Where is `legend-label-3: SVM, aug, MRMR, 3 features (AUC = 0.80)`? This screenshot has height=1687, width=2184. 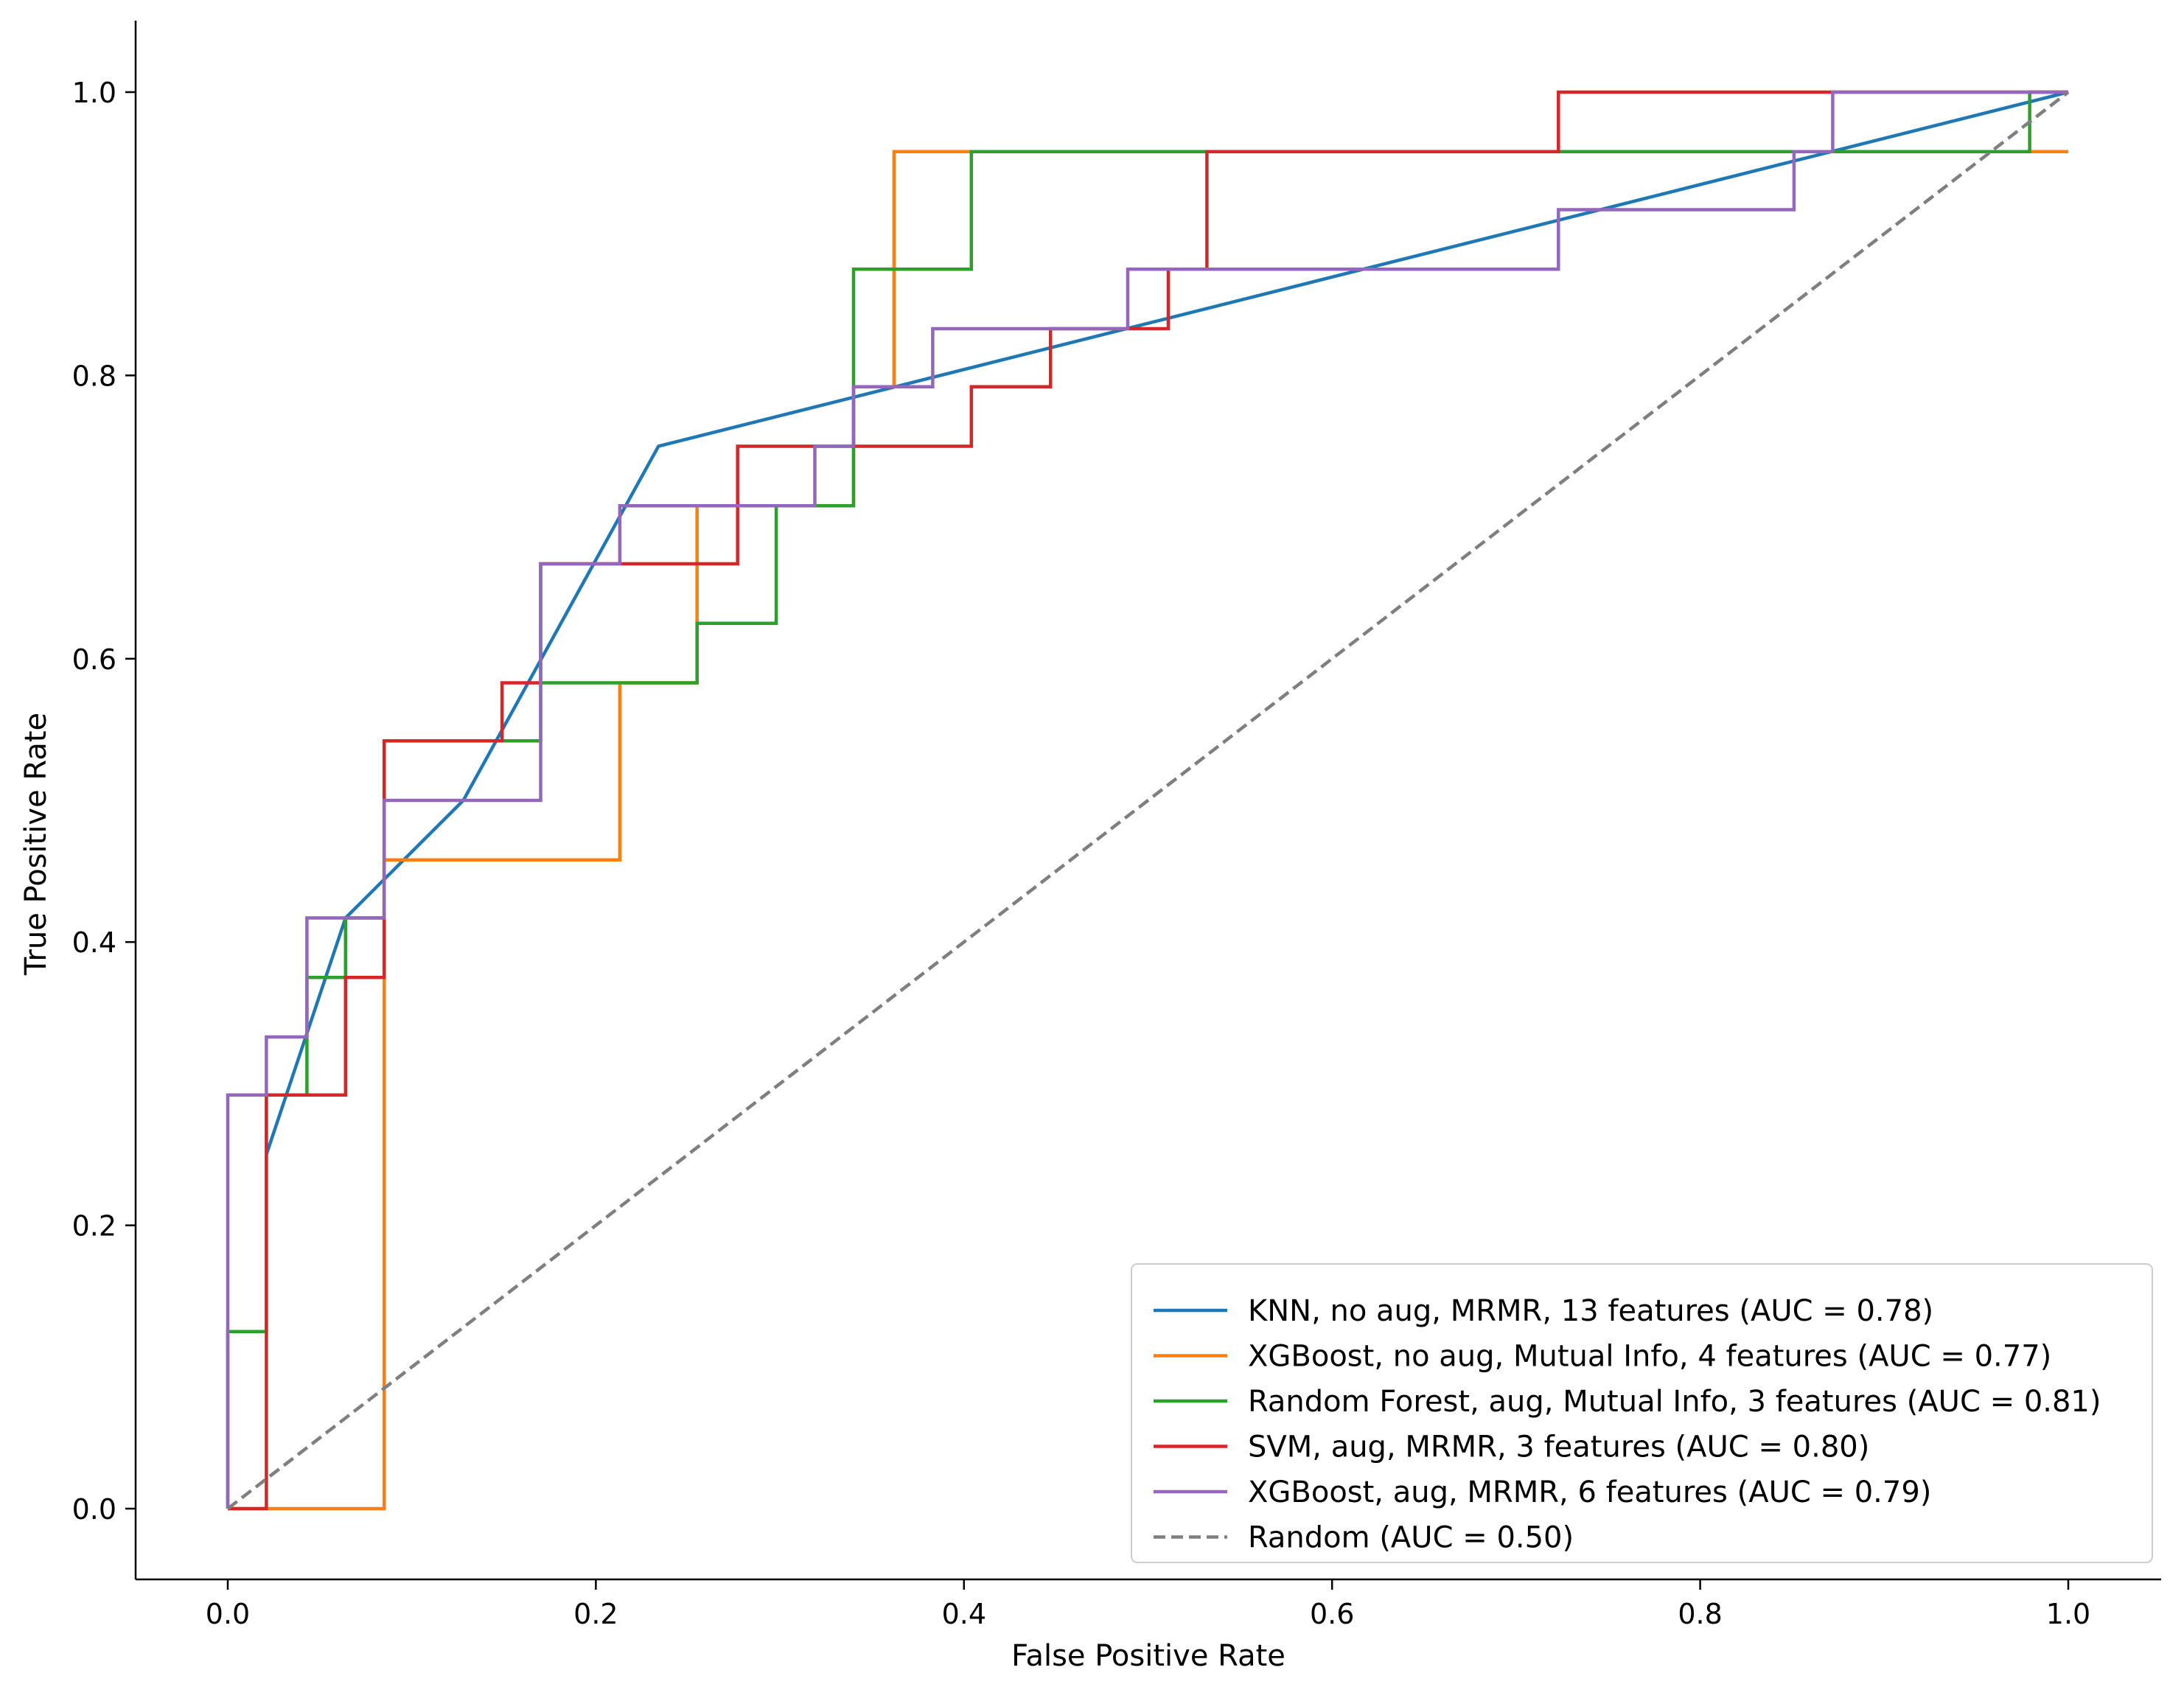 legend-label-3: SVM, aug, MRMR, 3 features (AUC = 0.80) is located at coordinates (1559, 1447).